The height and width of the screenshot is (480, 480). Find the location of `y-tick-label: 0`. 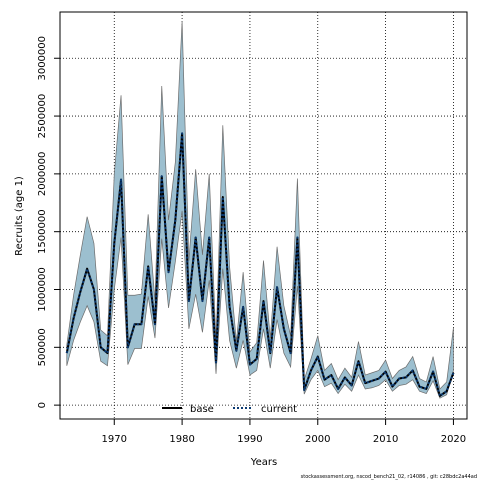

y-tick-label: 0 is located at coordinates (42, 405).